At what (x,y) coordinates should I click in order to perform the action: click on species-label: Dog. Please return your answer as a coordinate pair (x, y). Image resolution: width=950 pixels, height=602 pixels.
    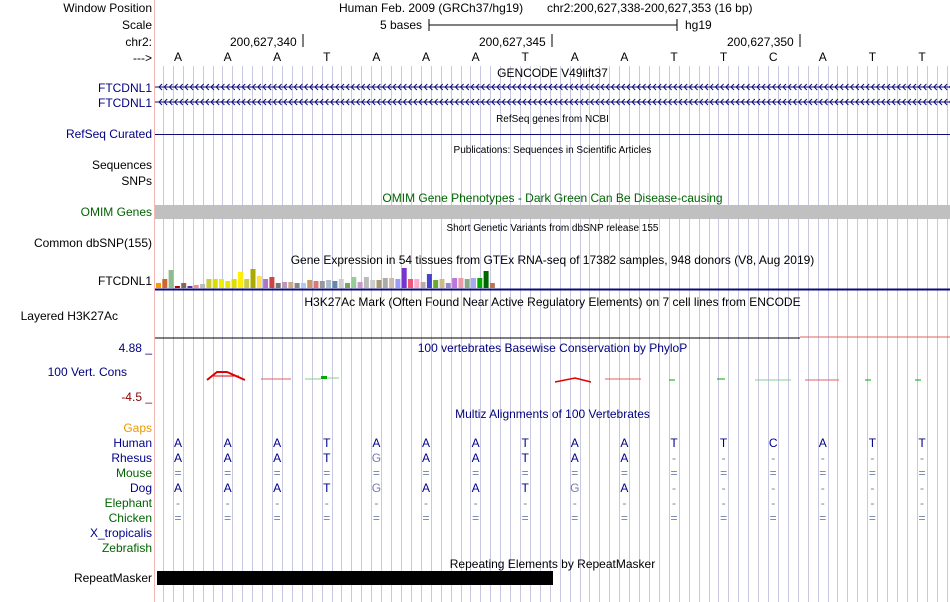
    Looking at the image, I should click on (140, 488).